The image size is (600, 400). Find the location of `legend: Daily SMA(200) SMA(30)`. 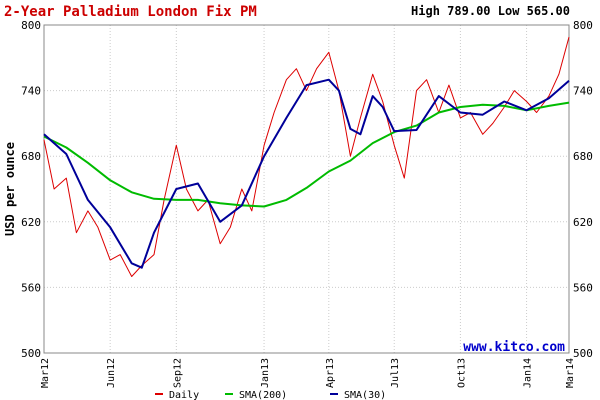

legend: Daily SMA(200) SMA(30) is located at coordinates (270, 395).